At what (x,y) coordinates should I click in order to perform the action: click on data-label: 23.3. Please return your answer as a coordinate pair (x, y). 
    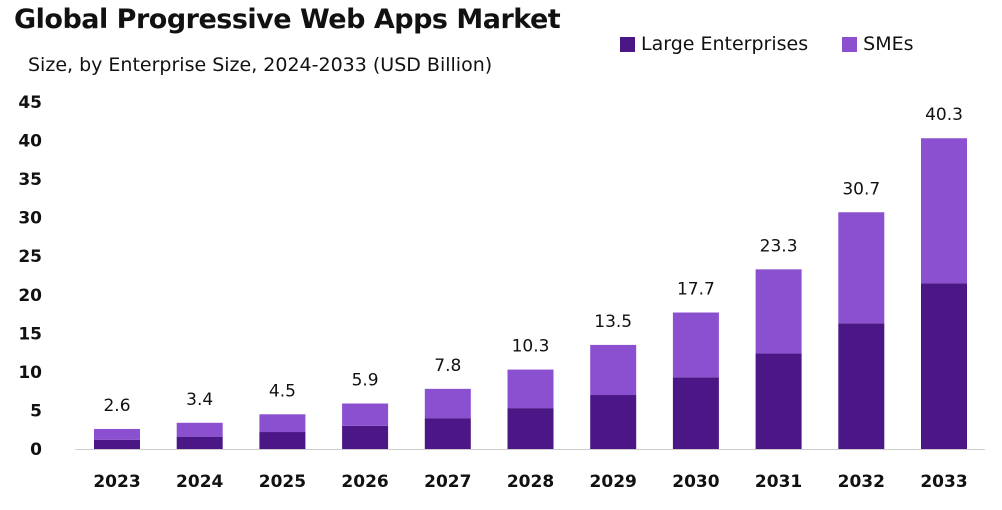
    Looking at the image, I should click on (779, 246).